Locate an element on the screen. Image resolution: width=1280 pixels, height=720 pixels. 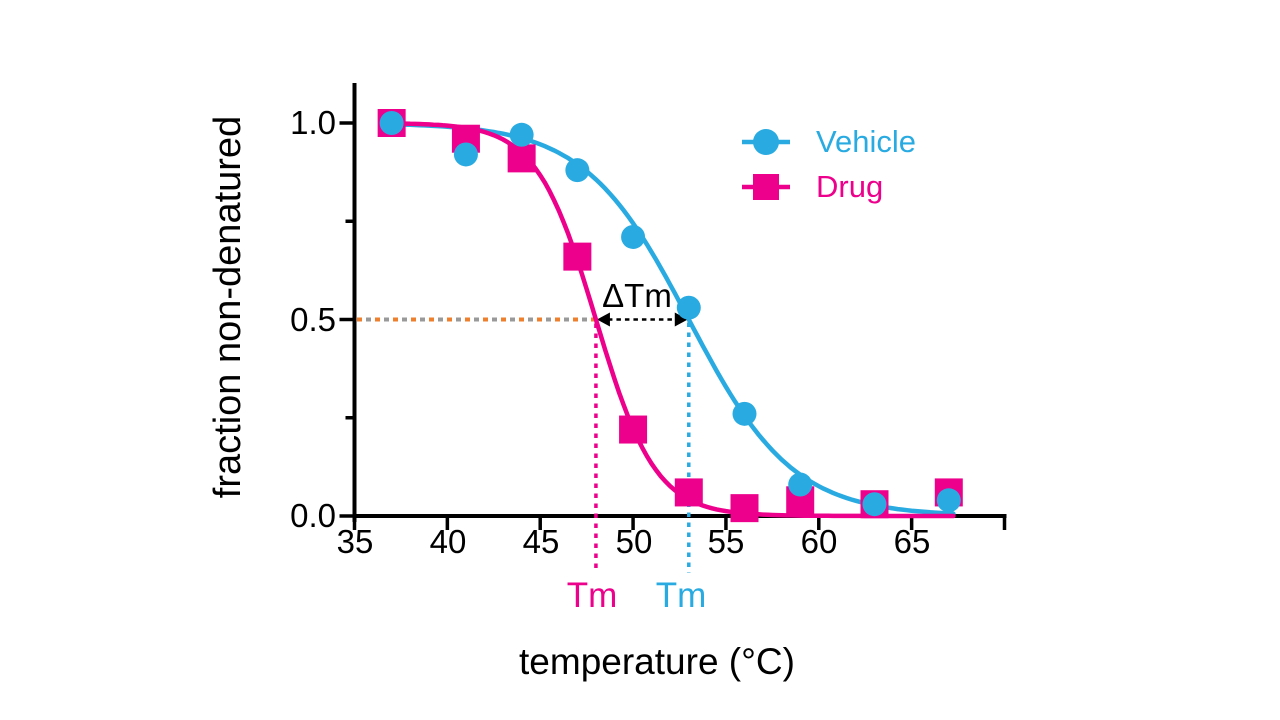
y-tick-label-0-0: 0.0 is located at coordinates (313, 515).